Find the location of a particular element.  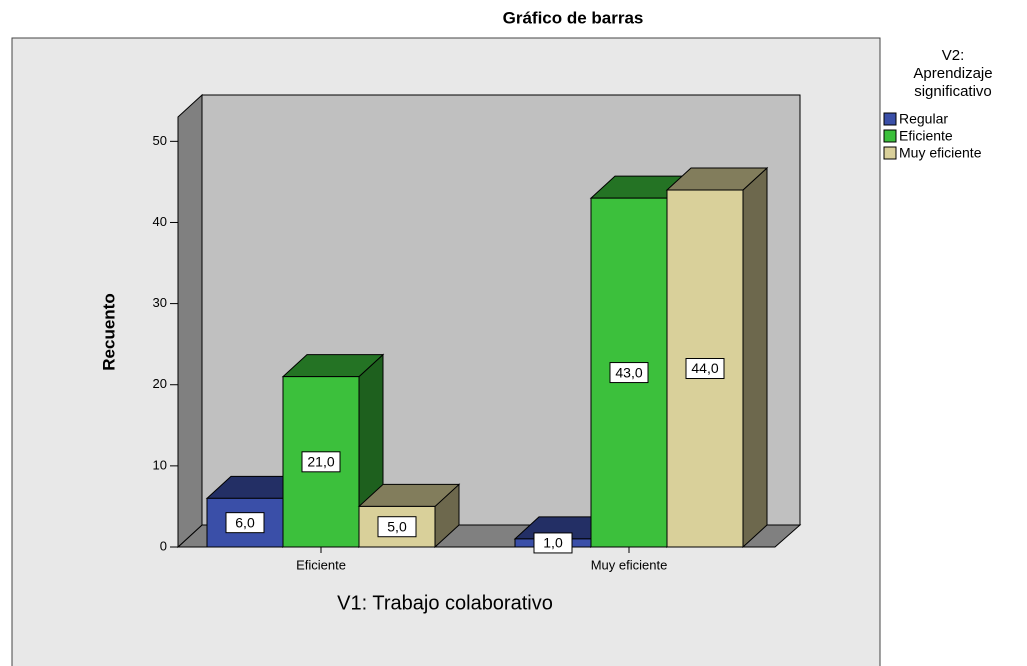

y-tick-label: 10 is located at coordinates (160, 464).